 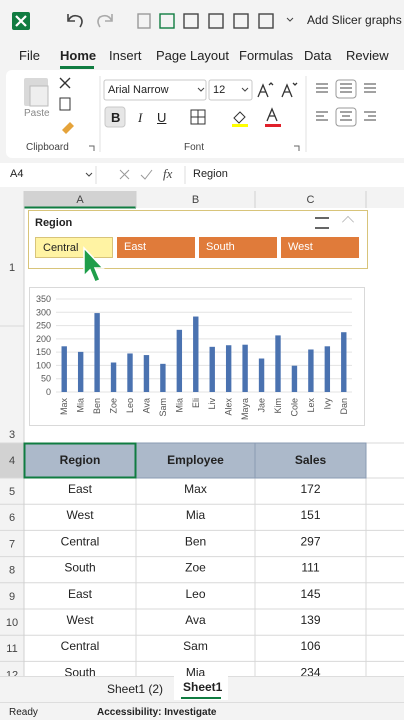 I want to click on slicer-item: East, so click(x=156, y=247).